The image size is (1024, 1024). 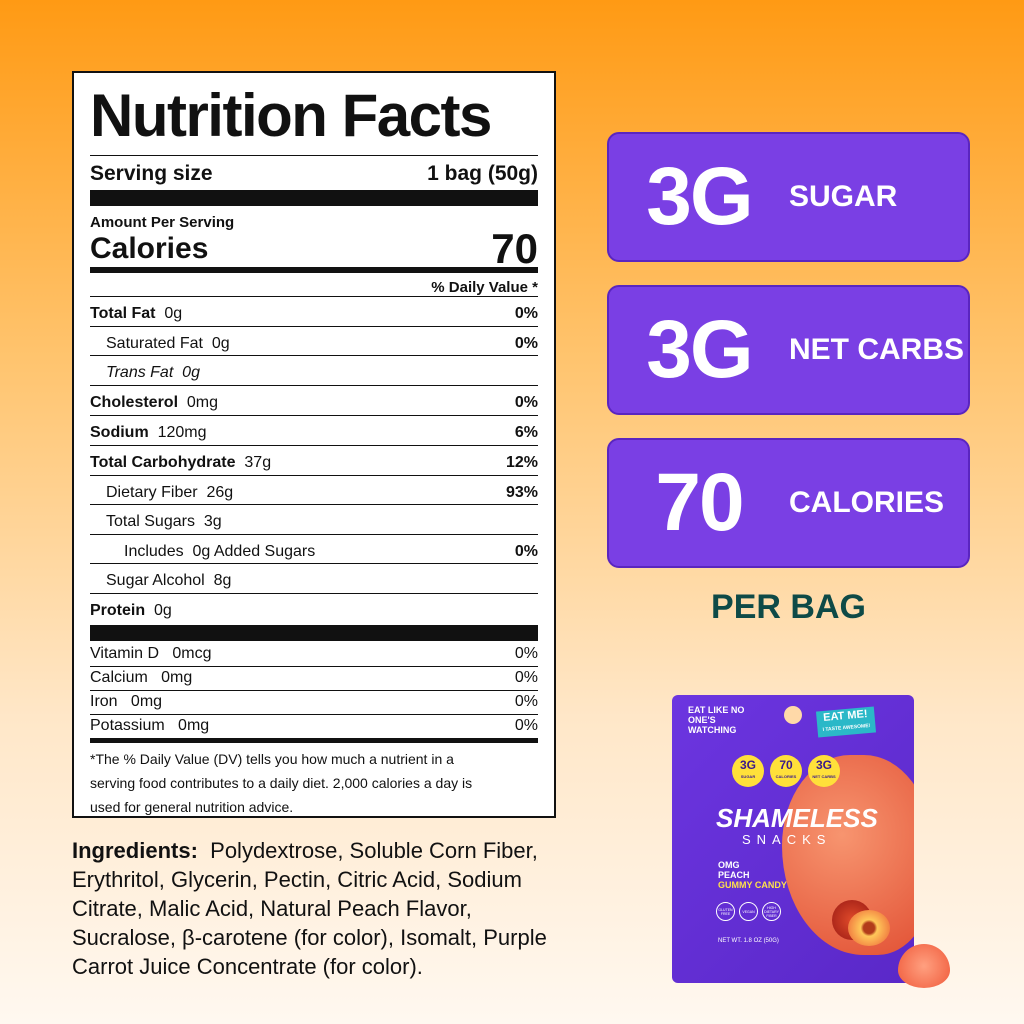 What do you see at coordinates (314, 248) in the screenshot?
I see `calories-row: Calories 70` at bounding box center [314, 248].